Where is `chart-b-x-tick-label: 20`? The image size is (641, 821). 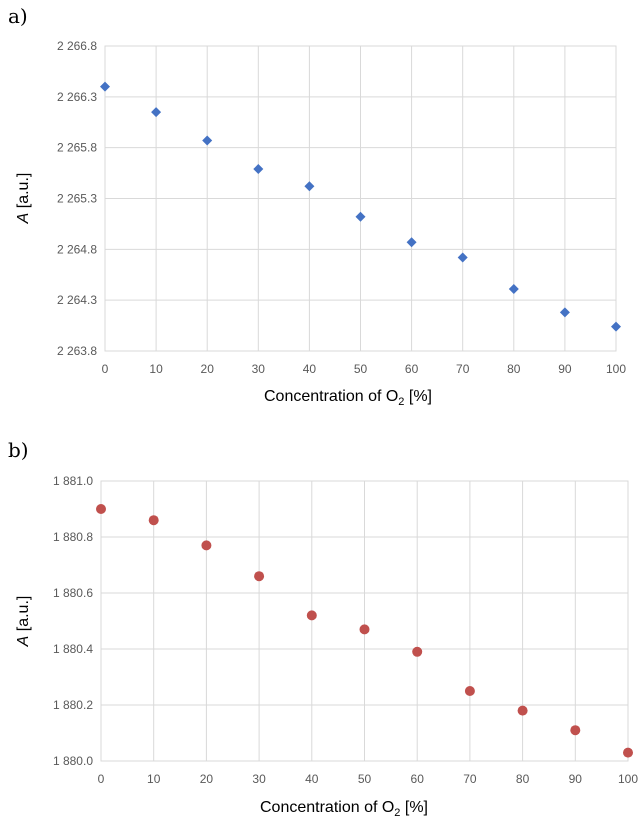
chart-b-x-tick-label: 20 is located at coordinates (207, 779).